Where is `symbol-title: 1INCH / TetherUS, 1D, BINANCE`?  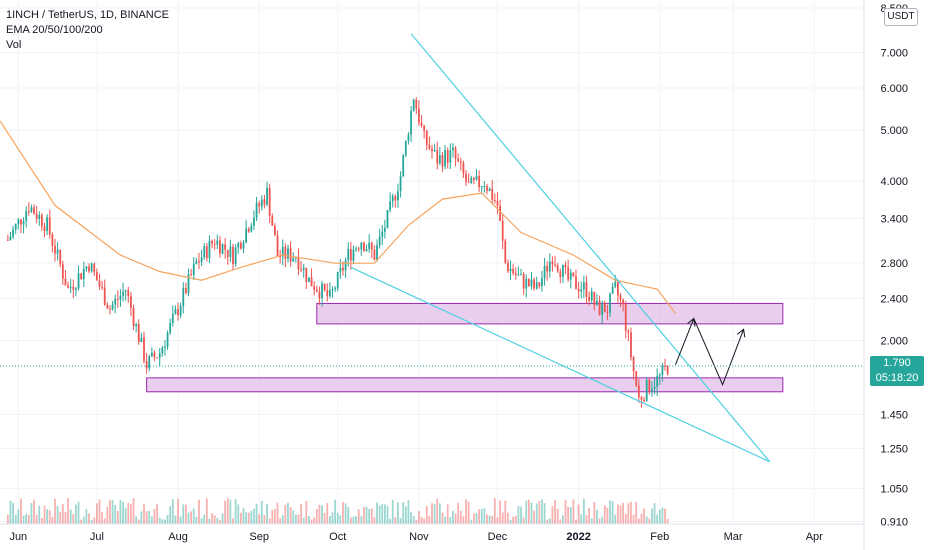 symbol-title: 1INCH / TetherUS, 1D, BINANCE is located at coordinates (88, 15).